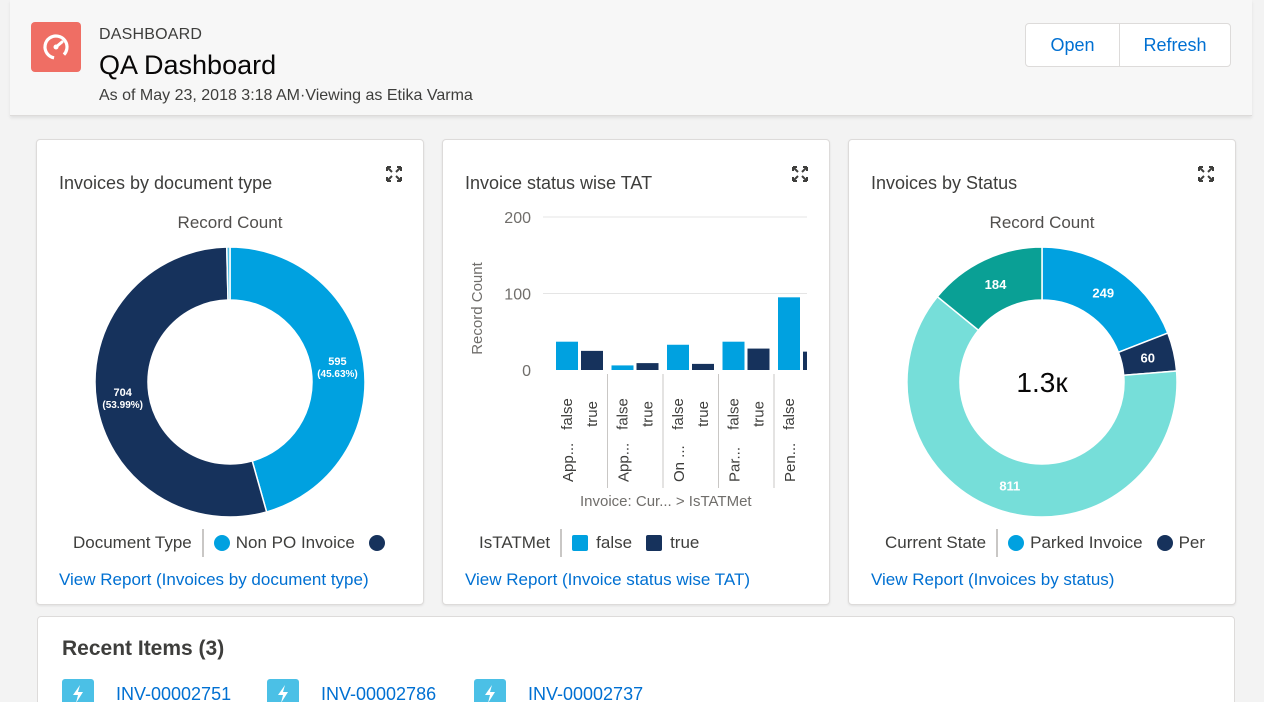  What do you see at coordinates (138, 543) in the screenshot?
I see `legend-title: Document Type` at bounding box center [138, 543].